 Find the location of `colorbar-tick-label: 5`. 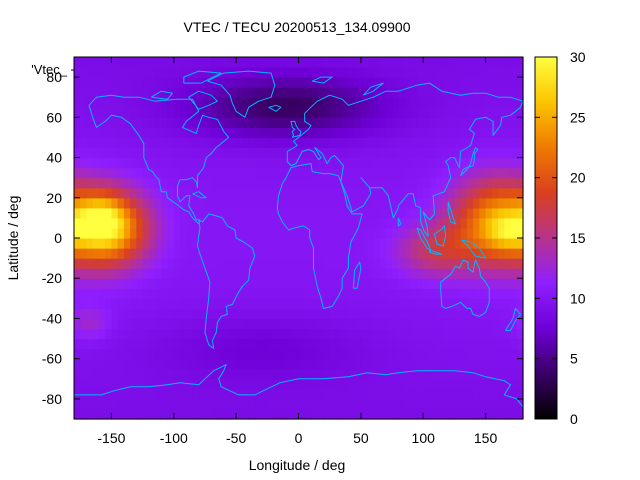

colorbar-tick-label: 5 is located at coordinates (574, 359).